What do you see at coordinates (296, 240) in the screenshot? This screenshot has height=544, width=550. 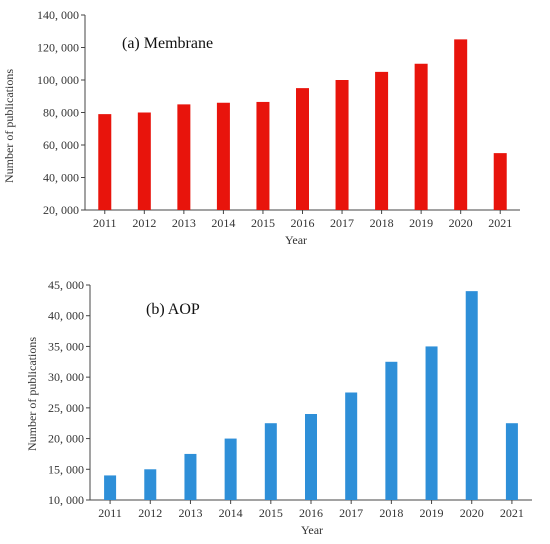 I see `membrane-x-axis-label: Year` at bounding box center [296, 240].